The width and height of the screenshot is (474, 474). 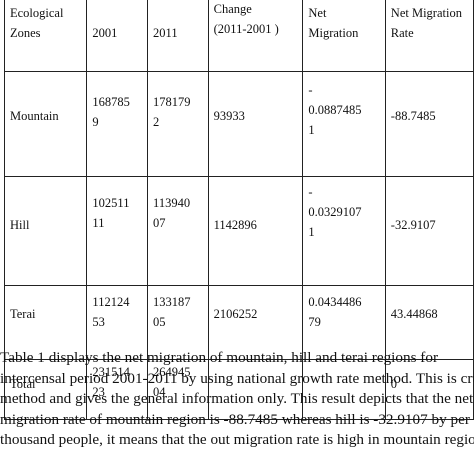 I want to click on zone-cell: Hill, so click(x=45, y=231).